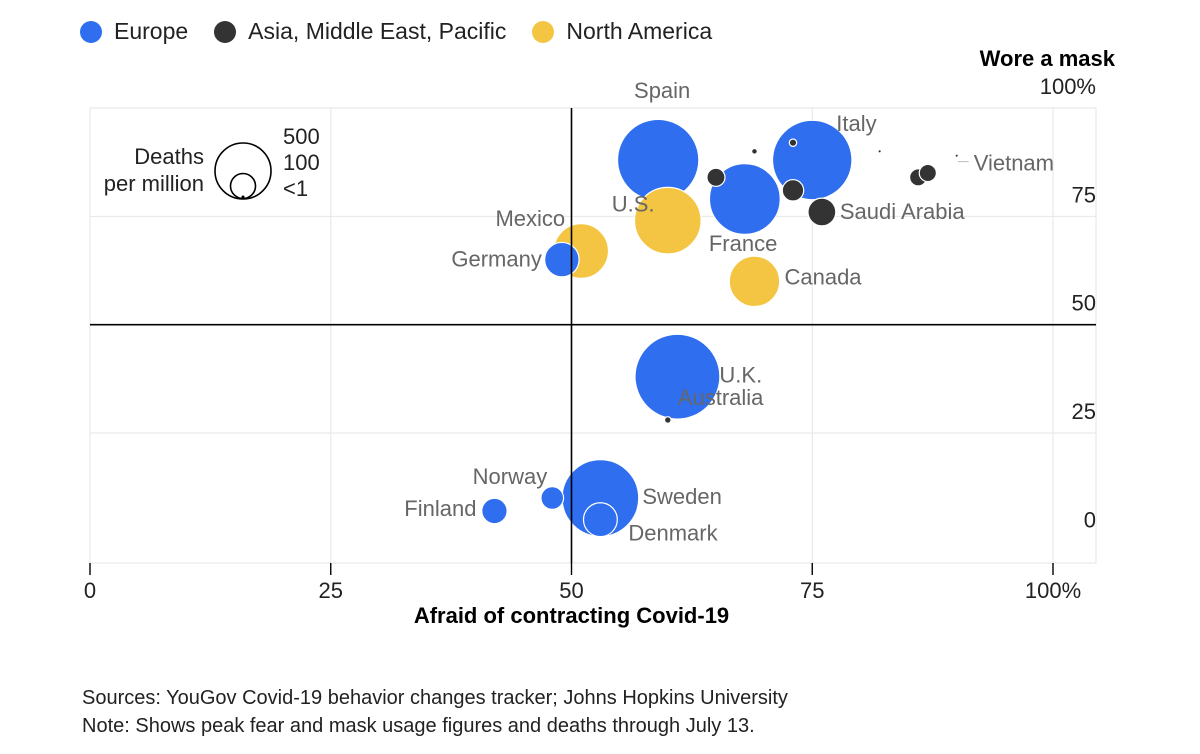 Image resolution: width=1200 pixels, height=754 pixels. I want to click on y-tick-label: 100%, so click(1068, 86).